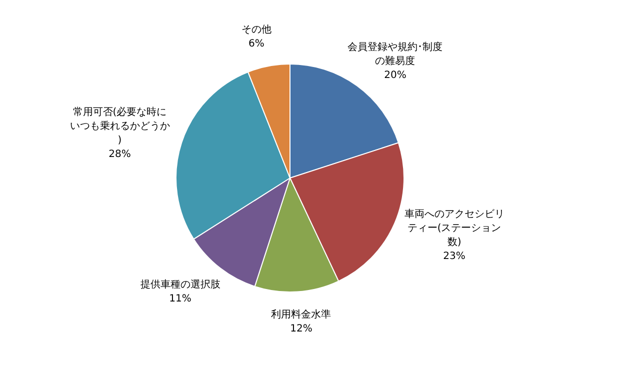 The height and width of the screenshot is (368, 618). What do you see at coordinates (120, 126) in the screenshot?
I see `slice-label: 常用可否(必要な時にいつも乗れるかどうか)` at bounding box center [120, 126].